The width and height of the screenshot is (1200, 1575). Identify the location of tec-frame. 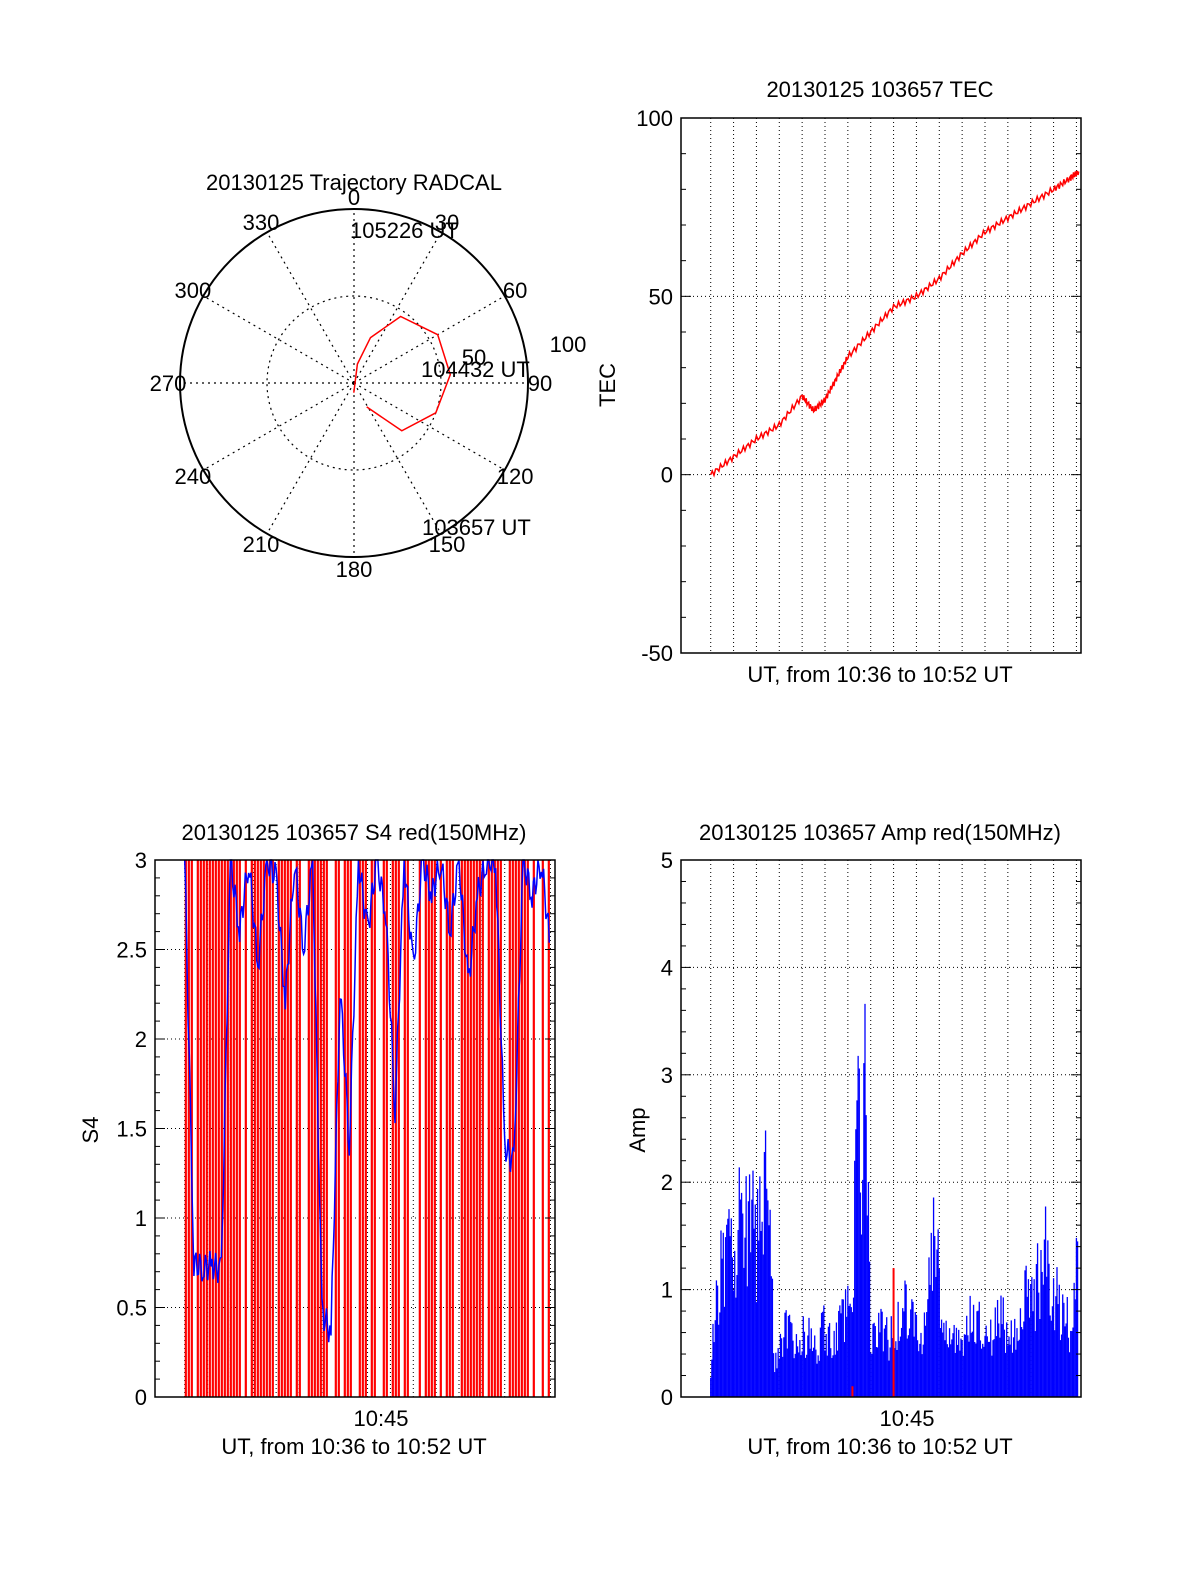
(881, 385).